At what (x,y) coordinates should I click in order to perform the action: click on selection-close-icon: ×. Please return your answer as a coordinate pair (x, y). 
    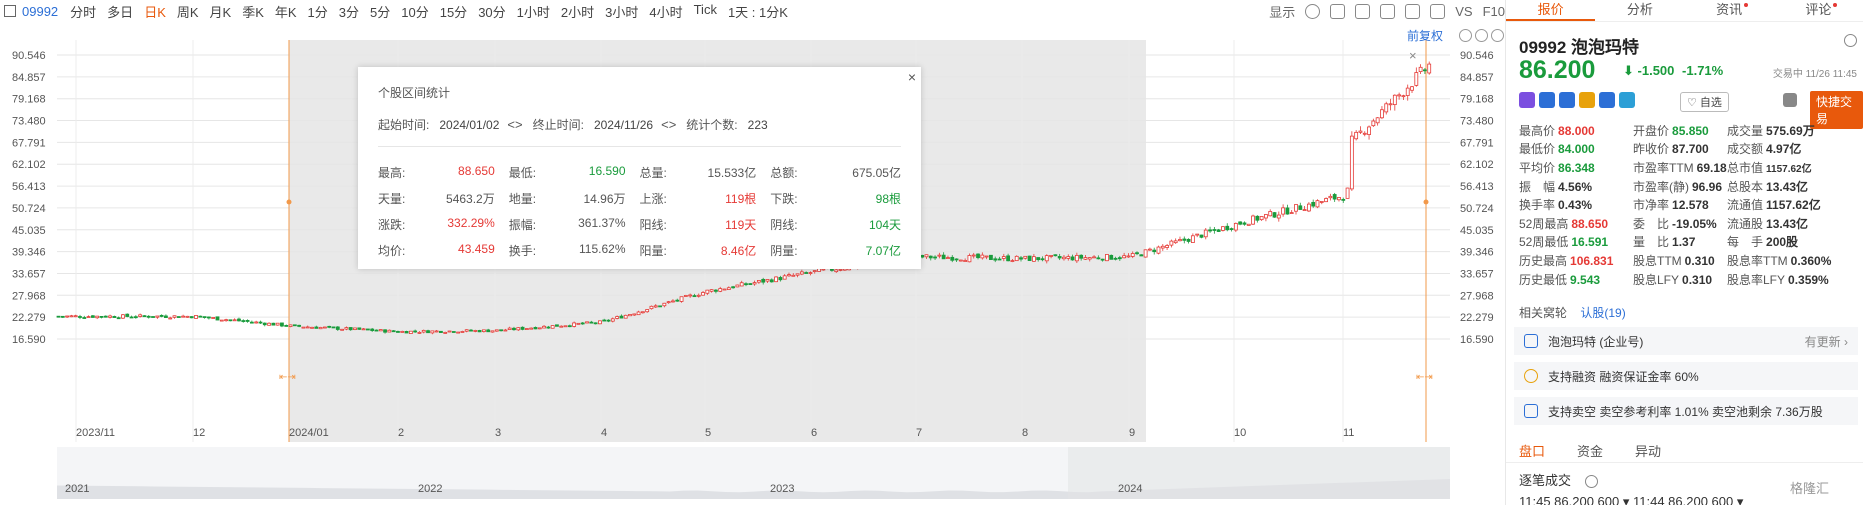
    Looking at the image, I should click on (1413, 55).